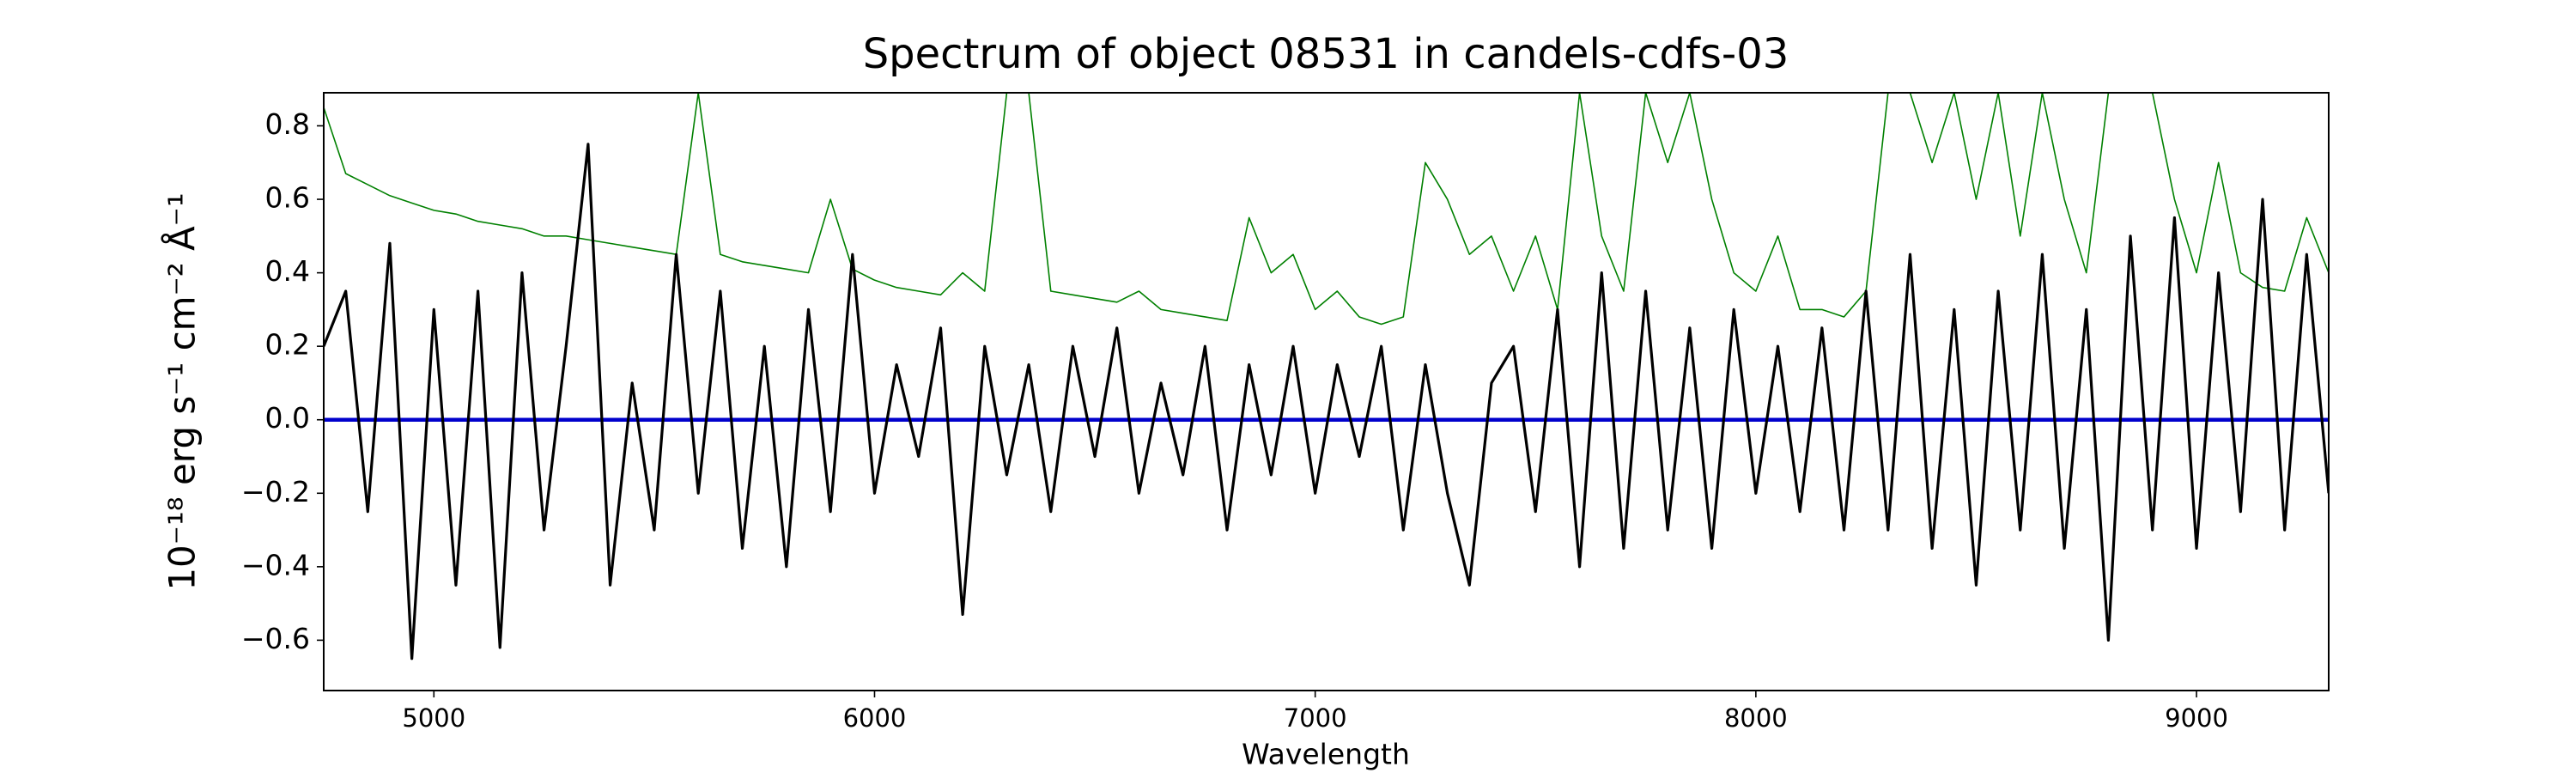 The height and width of the screenshot is (773, 2576). Describe the element at coordinates (433, 718) in the screenshot. I see `x-tick-label: 5000` at that location.